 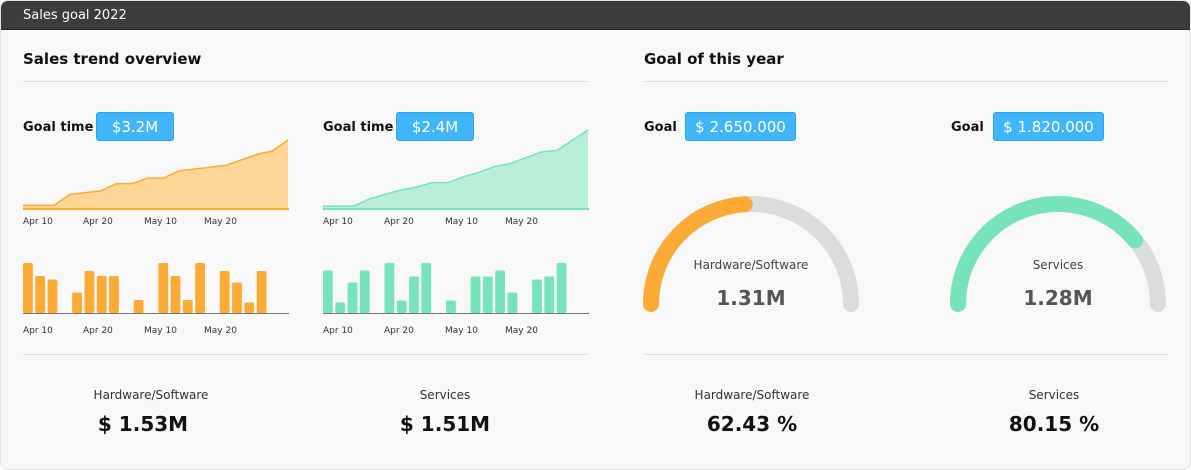 What do you see at coordinates (112, 59) in the screenshot?
I see `sales-trend-title: Sales trend overview` at bounding box center [112, 59].